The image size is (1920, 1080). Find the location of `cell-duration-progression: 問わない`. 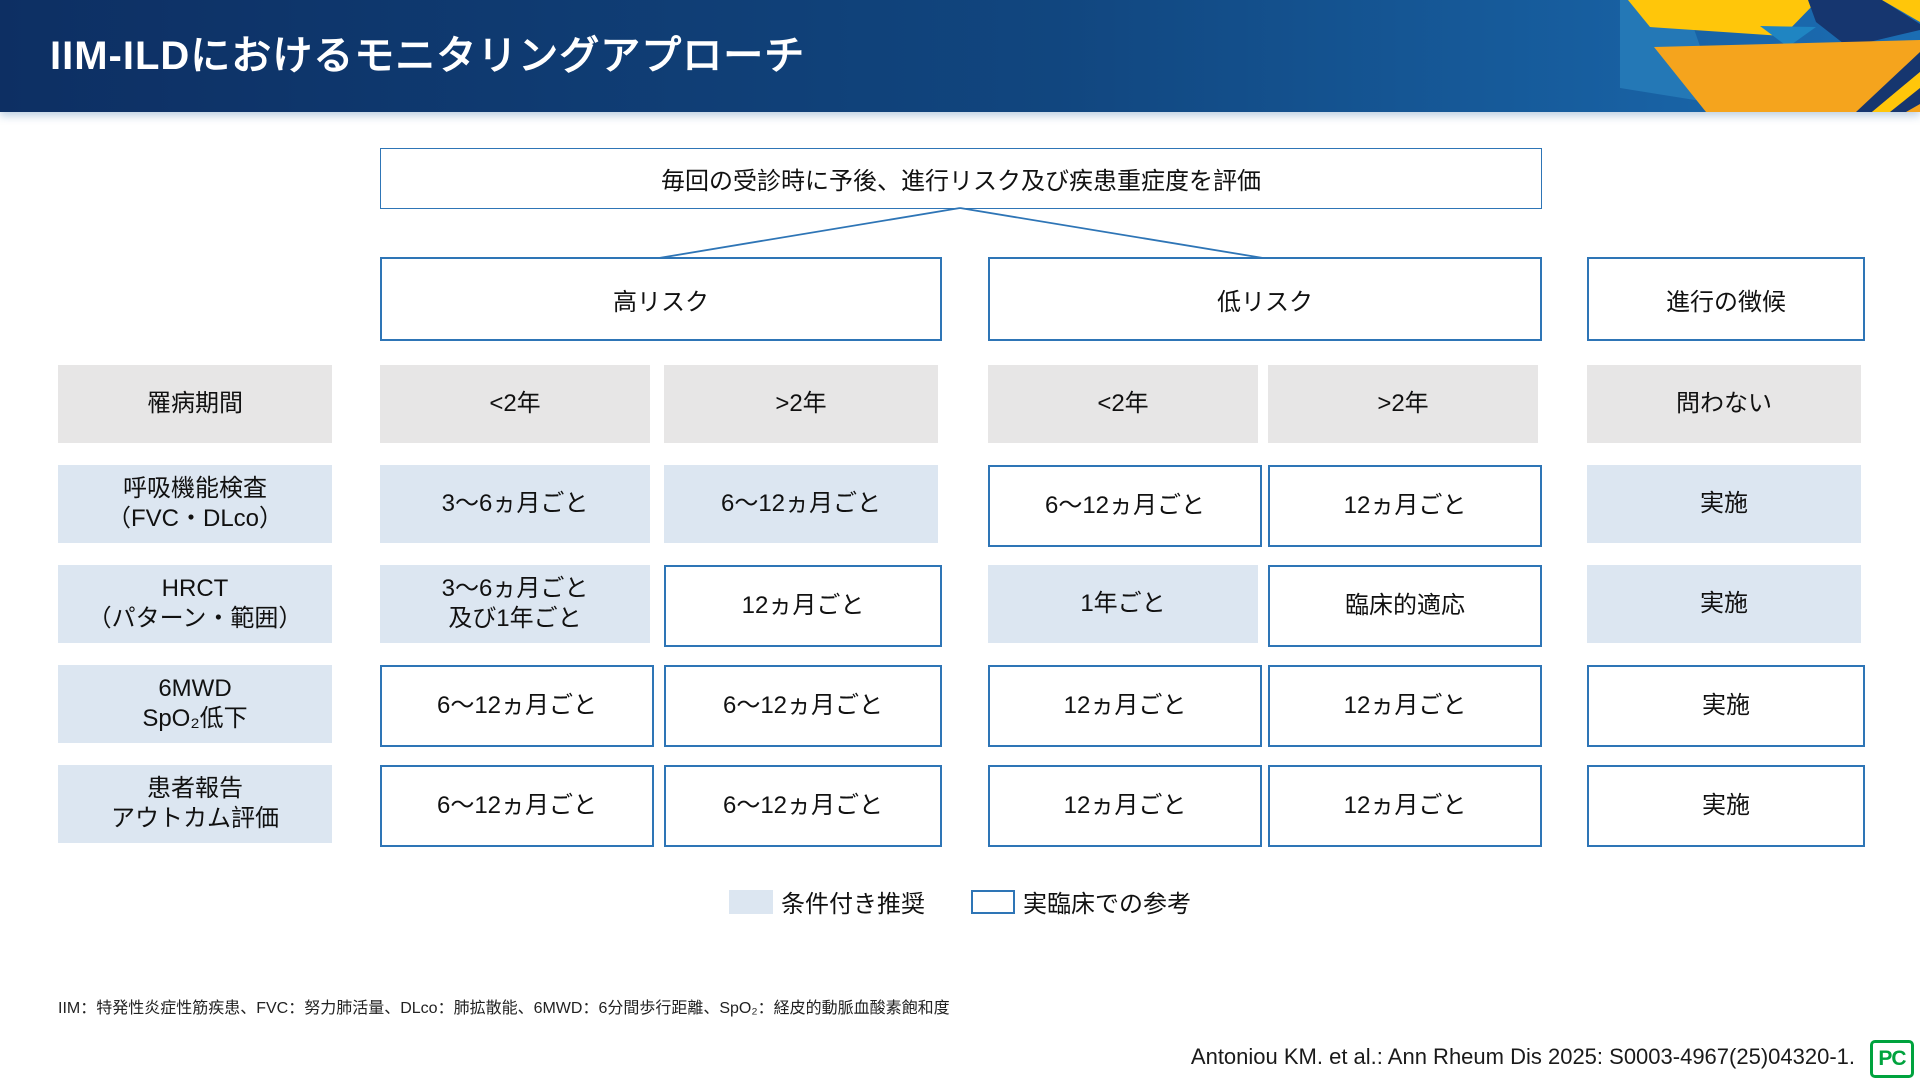

cell-duration-progression: 問わない is located at coordinates (1724, 404).